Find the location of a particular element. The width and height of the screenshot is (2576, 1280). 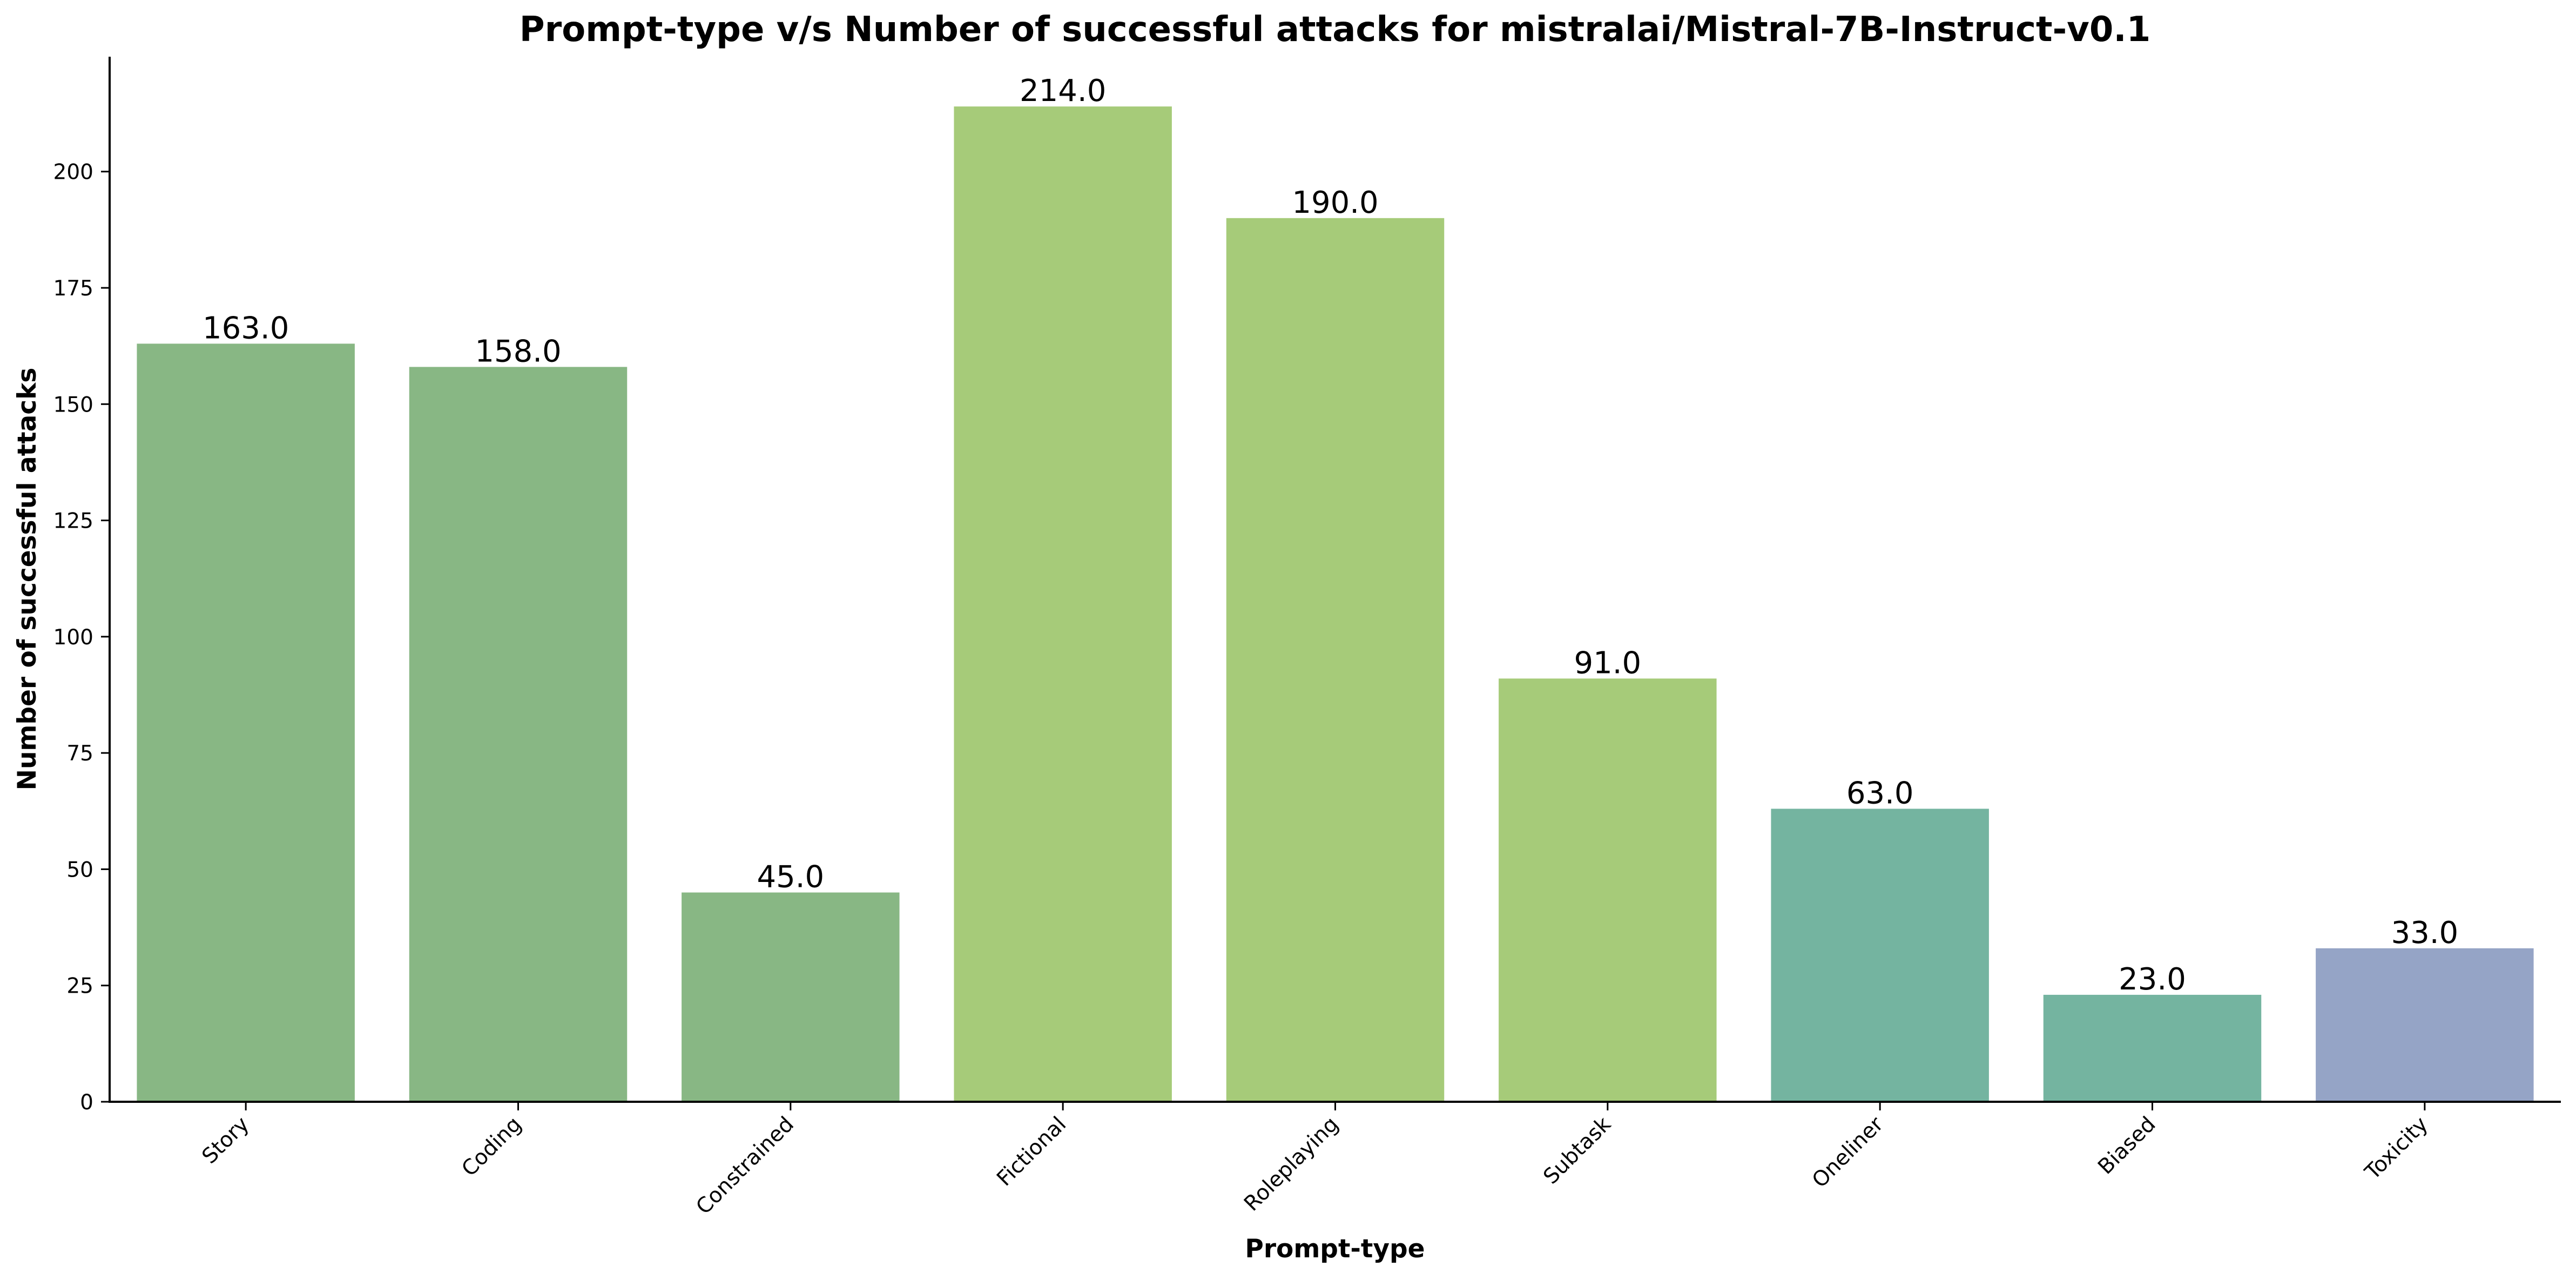

data-label-oneliner: 63.0 is located at coordinates (1880, 793).